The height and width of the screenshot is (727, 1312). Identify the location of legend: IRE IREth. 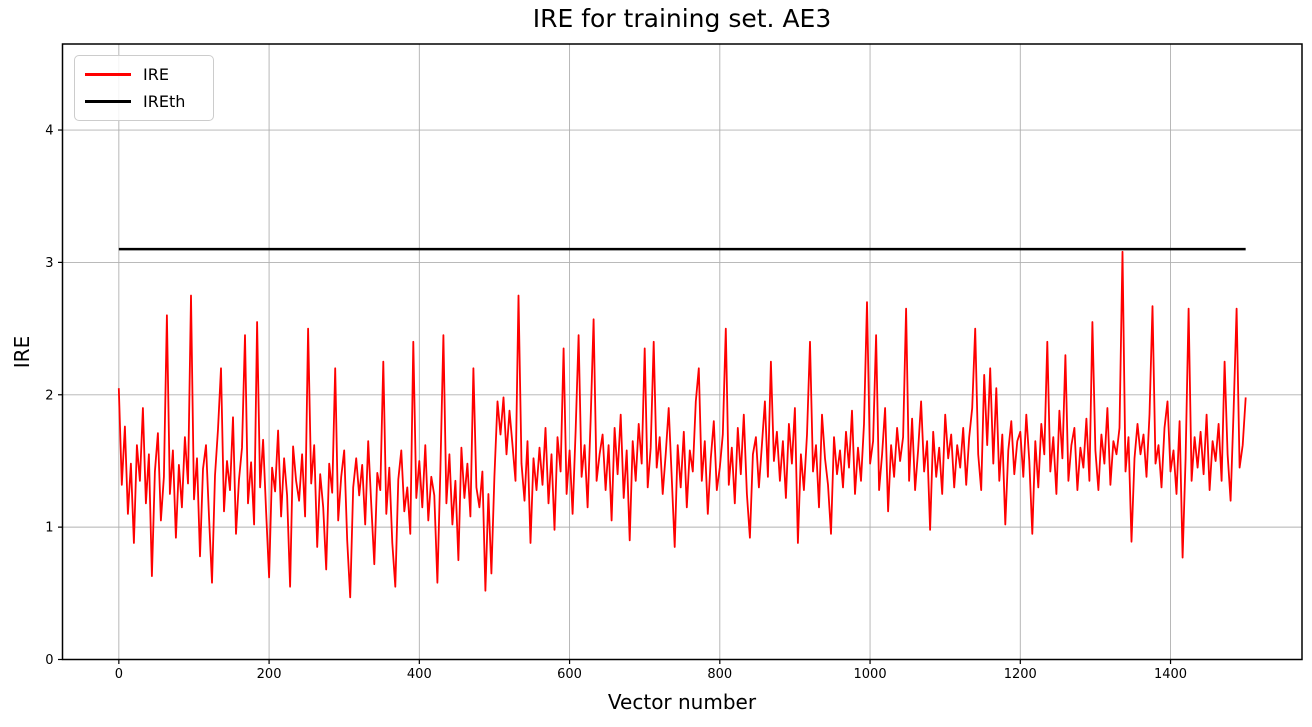
(144, 88).